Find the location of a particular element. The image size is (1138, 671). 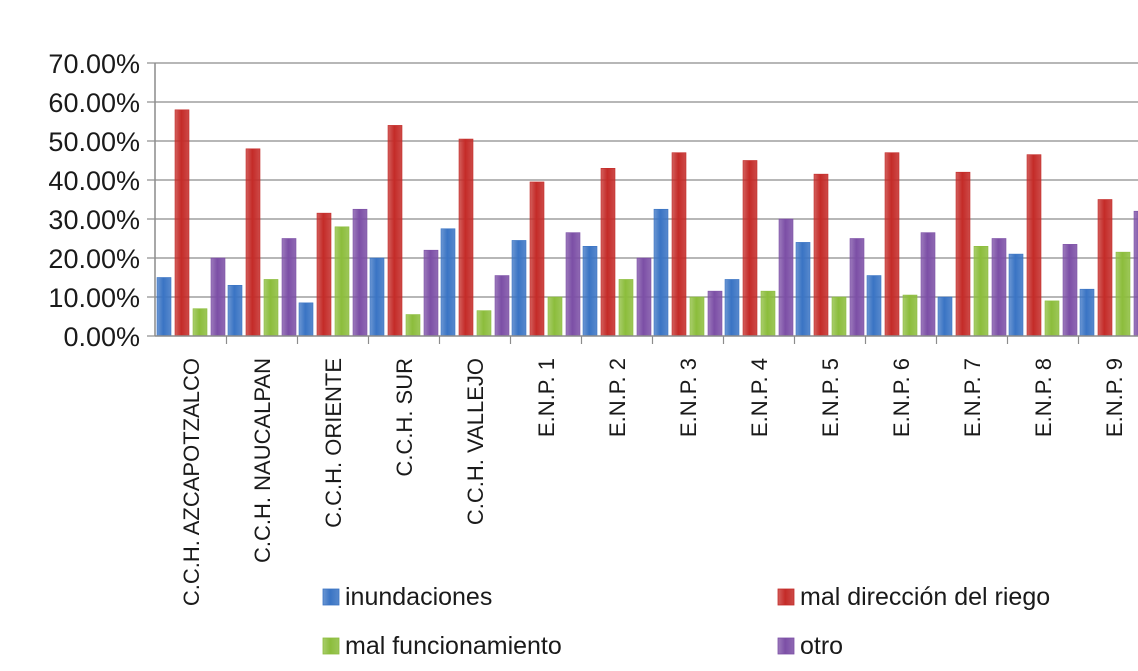

bar-mal-dirección-del-riego-12 is located at coordinates (1034, 245).